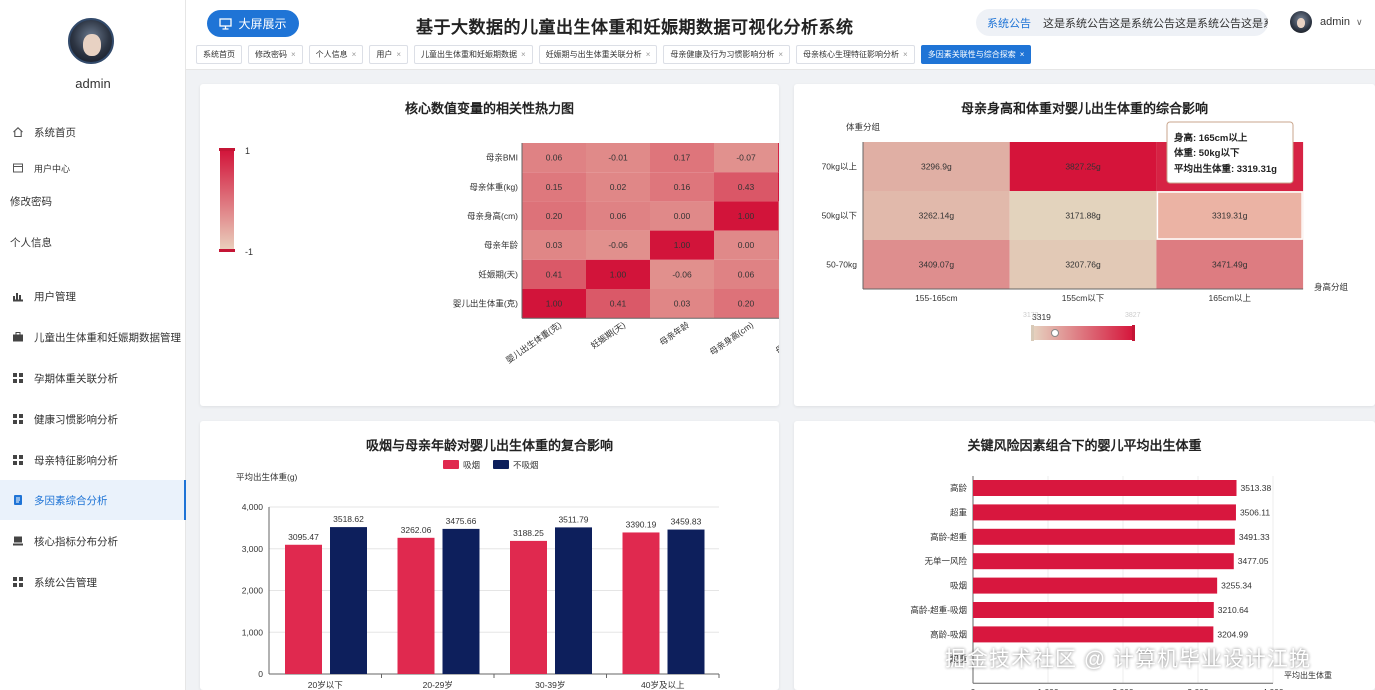 The image size is (1375, 690). Describe the element at coordinates (451, 464) in the screenshot. I see `legend-swatch` at that location.